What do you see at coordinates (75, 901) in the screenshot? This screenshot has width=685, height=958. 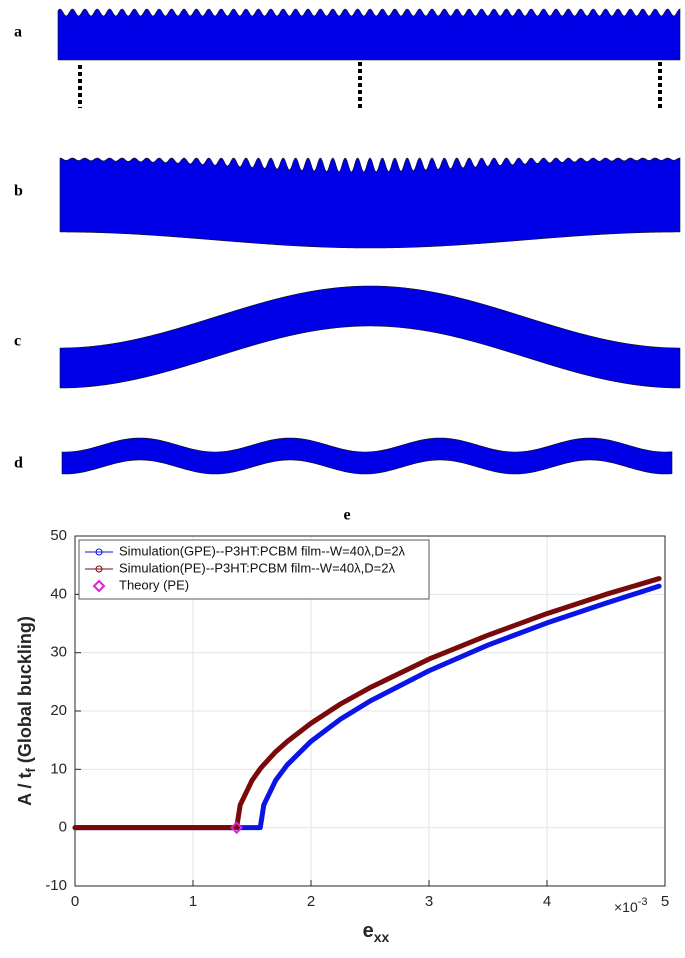 I see `x-tick-label: 0` at bounding box center [75, 901].